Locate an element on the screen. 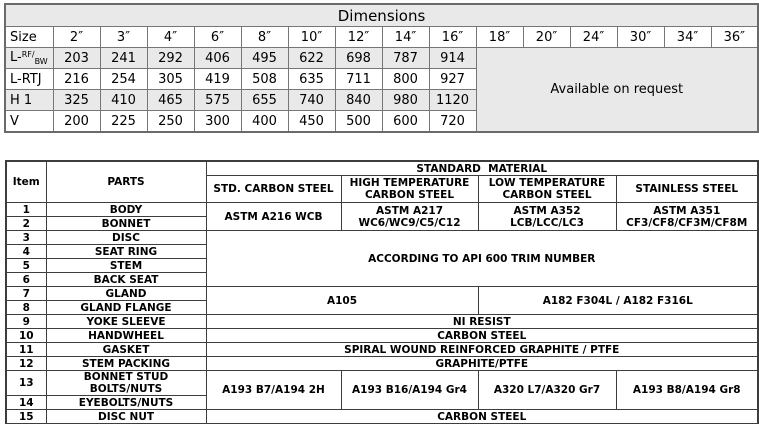  dim-value-cell: 787 is located at coordinates (405, 58).